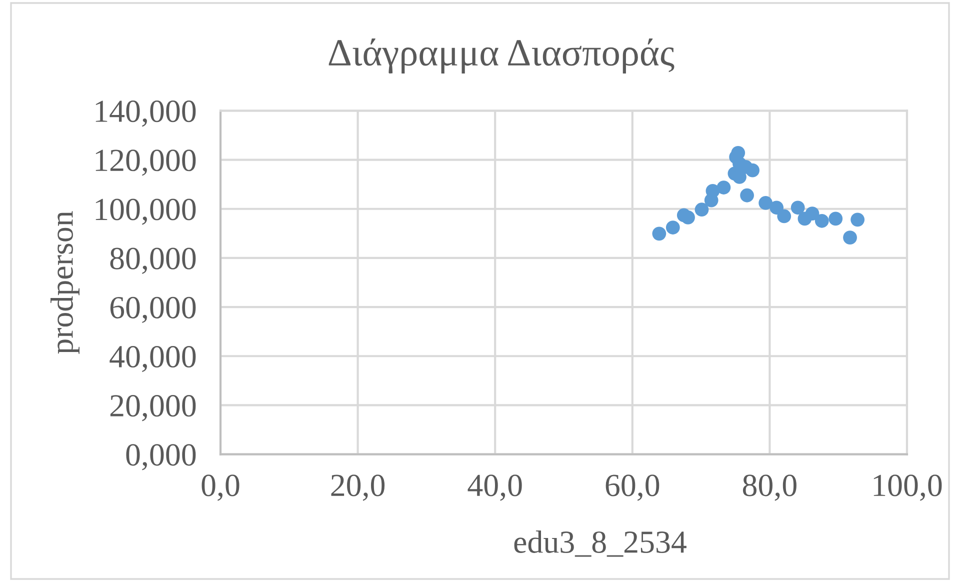 This screenshot has width=960, height=582. What do you see at coordinates (769, 487) in the screenshot?
I see `x-tick-label: 80,0` at bounding box center [769, 487].